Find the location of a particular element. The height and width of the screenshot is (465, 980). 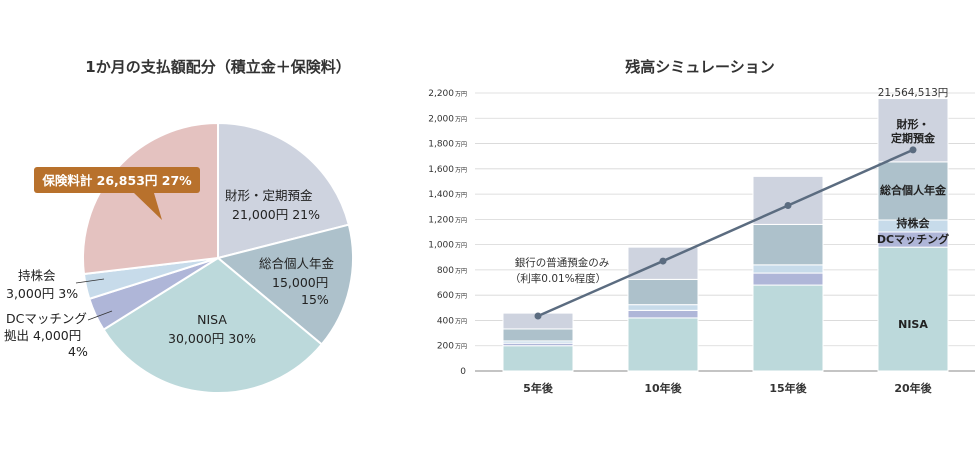

line-path is located at coordinates (725, 233).